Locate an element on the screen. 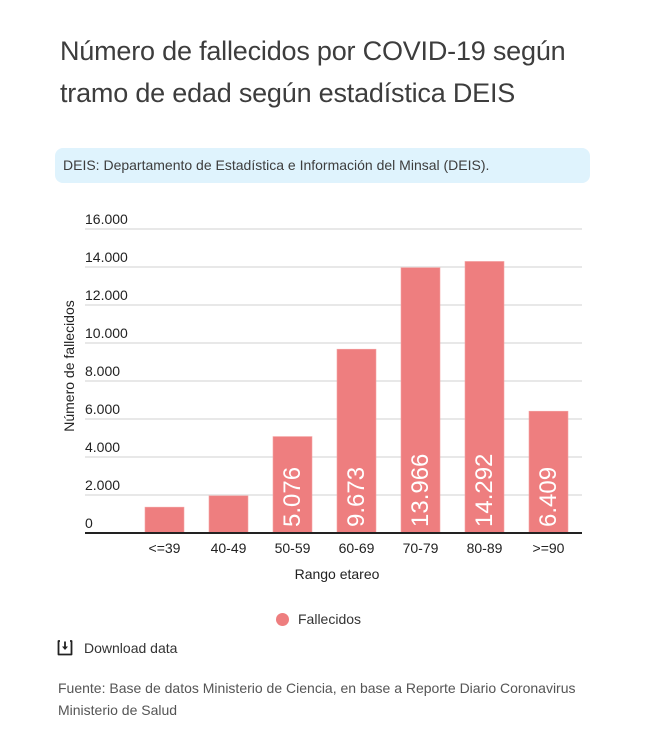 This screenshot has height=732, width=651. y-tick-label: 16.000 is located at coordinates (106, 219).